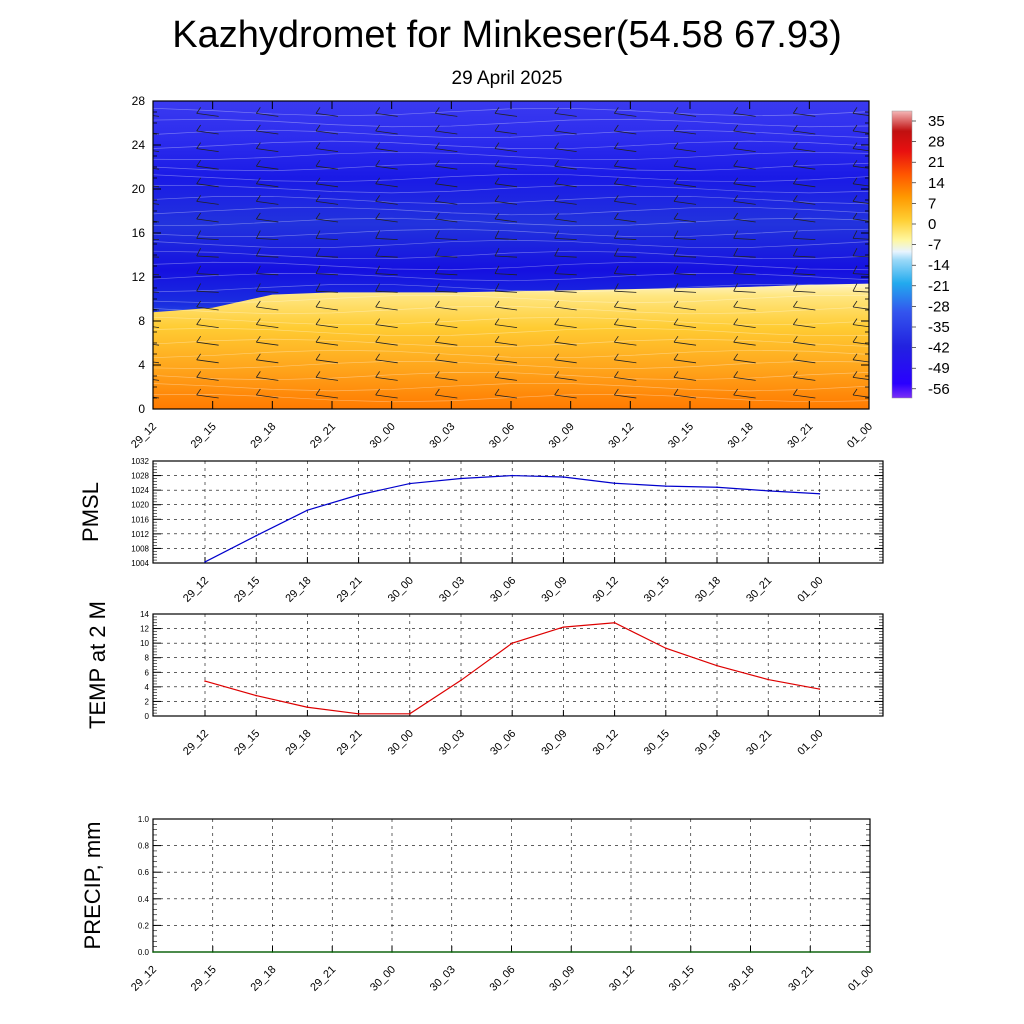 The image size is (1024, 1024). I want to click on colorbar-label: 35, so click(936, 121).